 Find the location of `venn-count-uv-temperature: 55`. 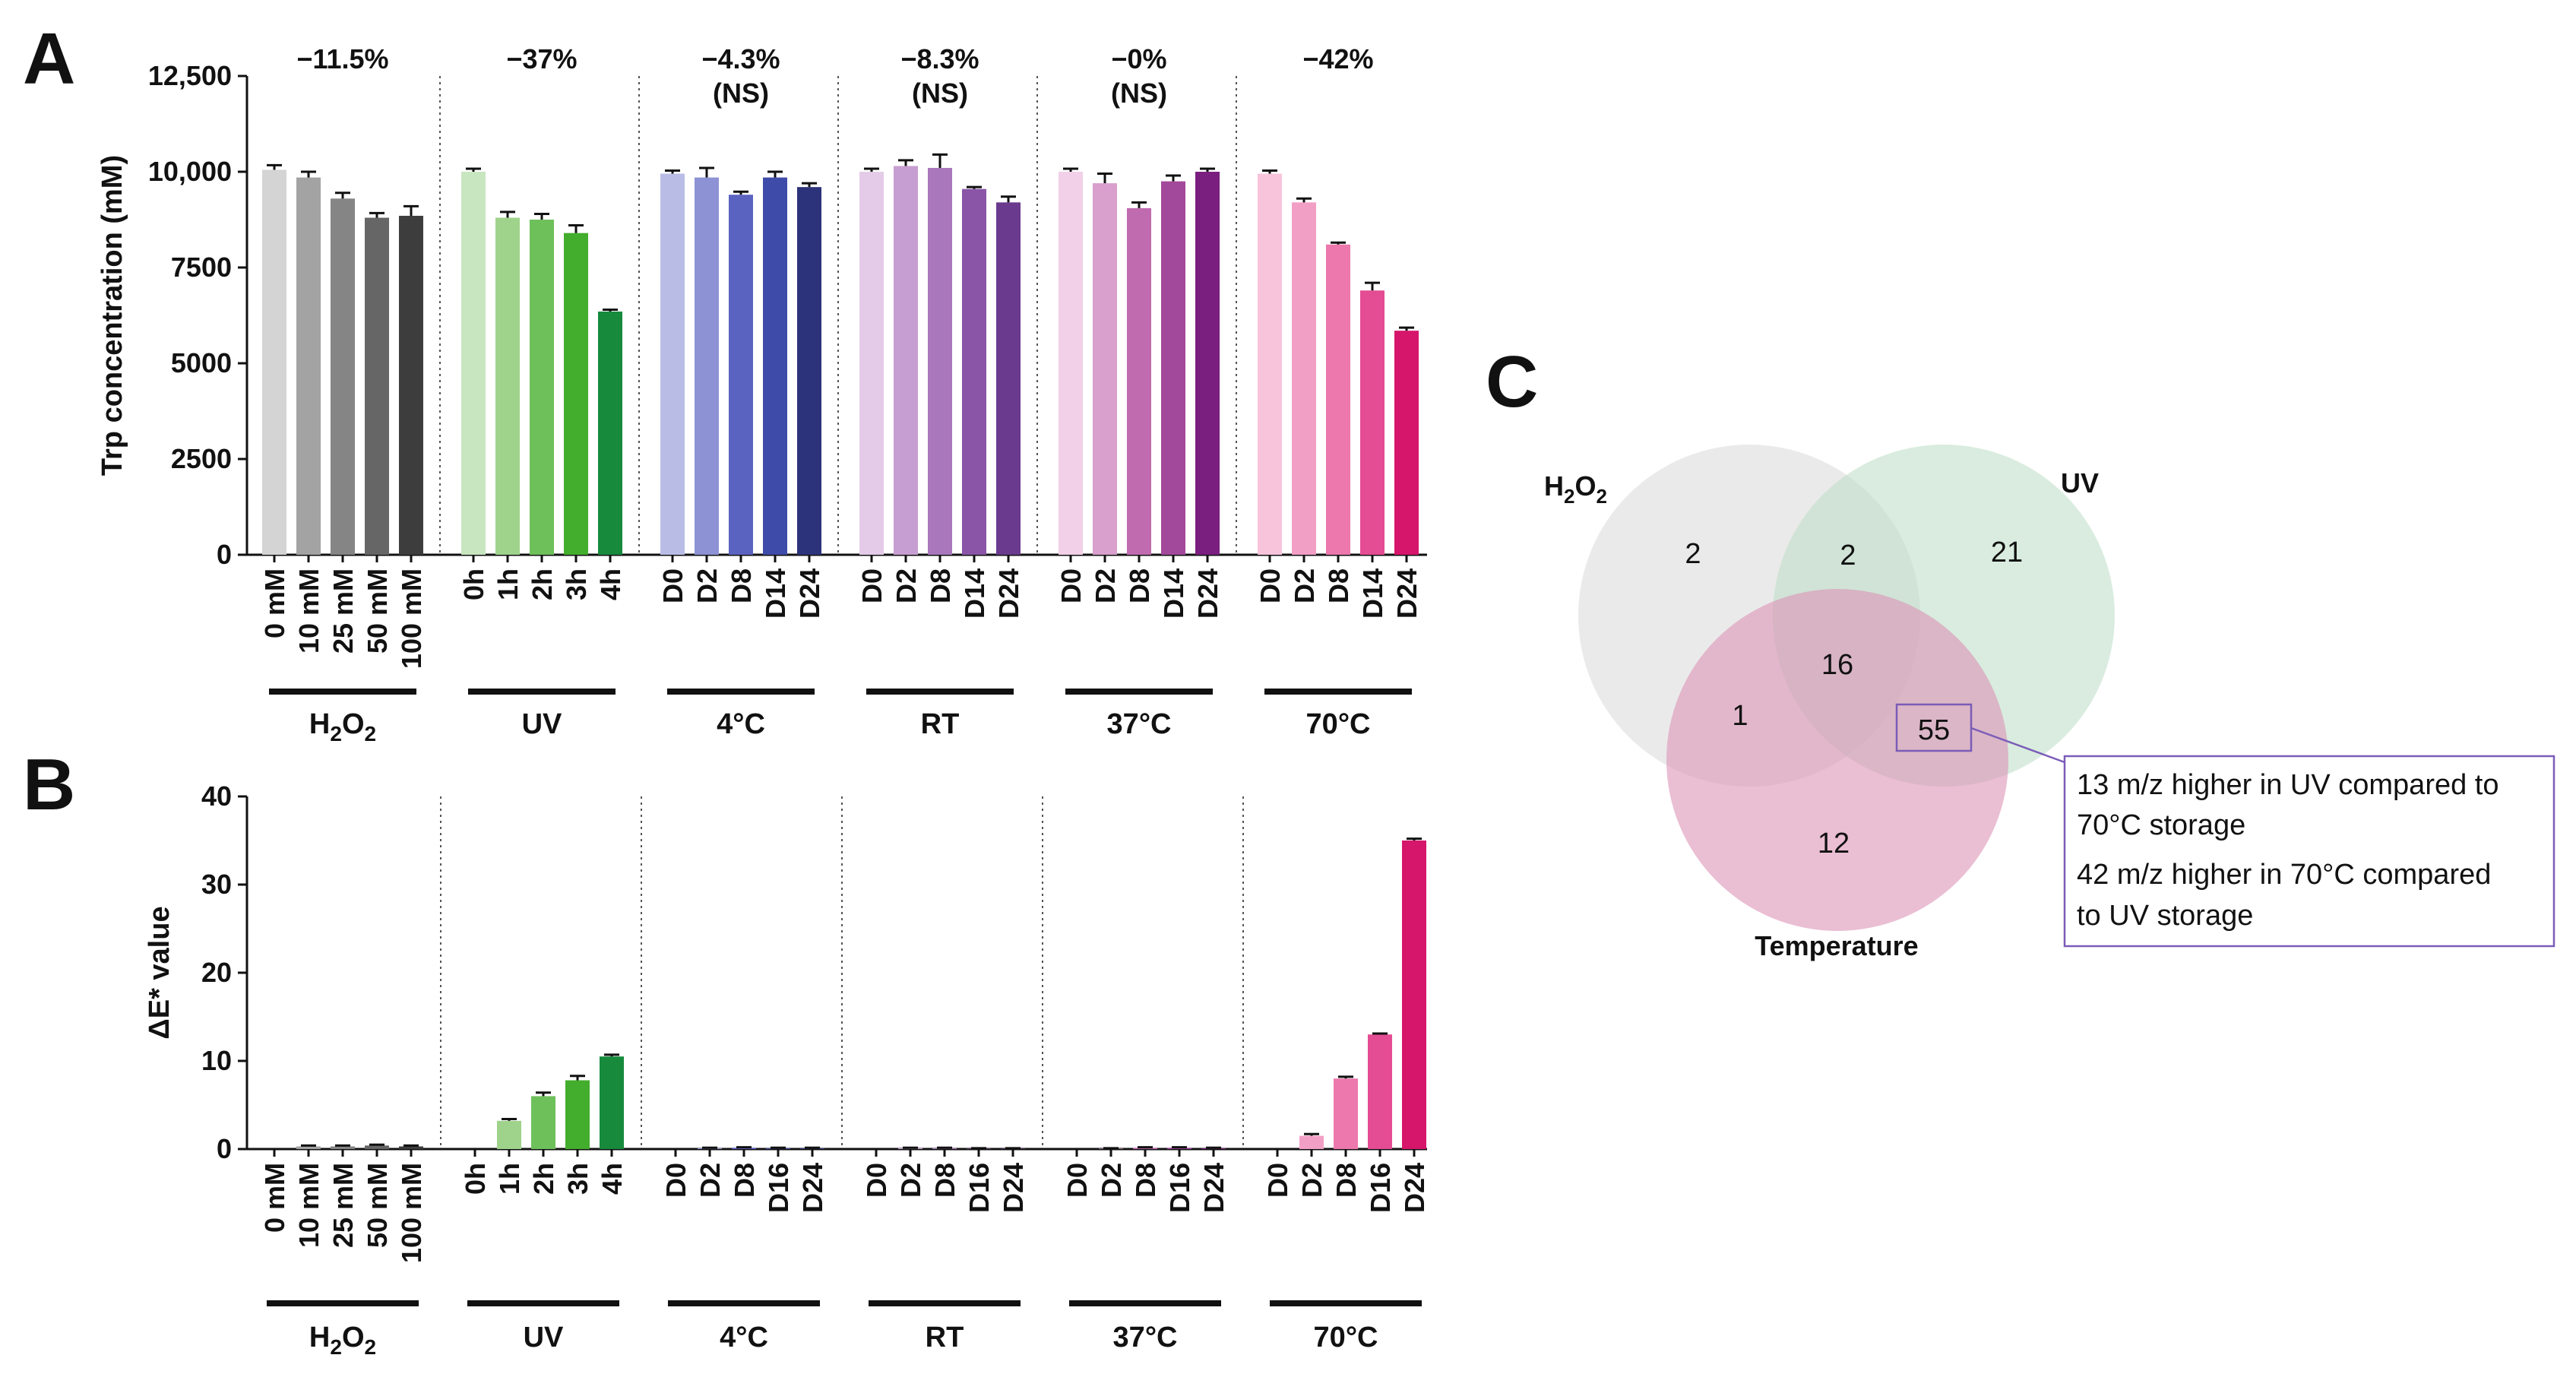

venn-count-uv-temperature: 55 is located at coordinates (1934, 730).